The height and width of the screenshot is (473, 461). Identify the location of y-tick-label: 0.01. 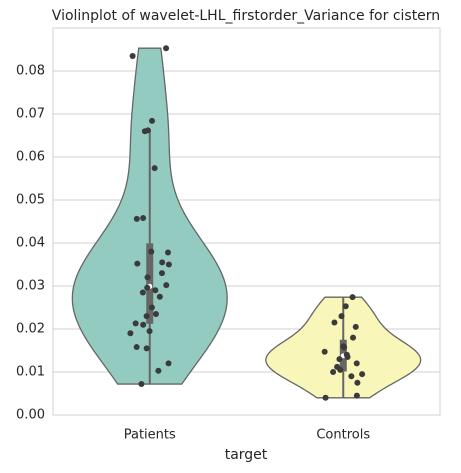
(30, 372).